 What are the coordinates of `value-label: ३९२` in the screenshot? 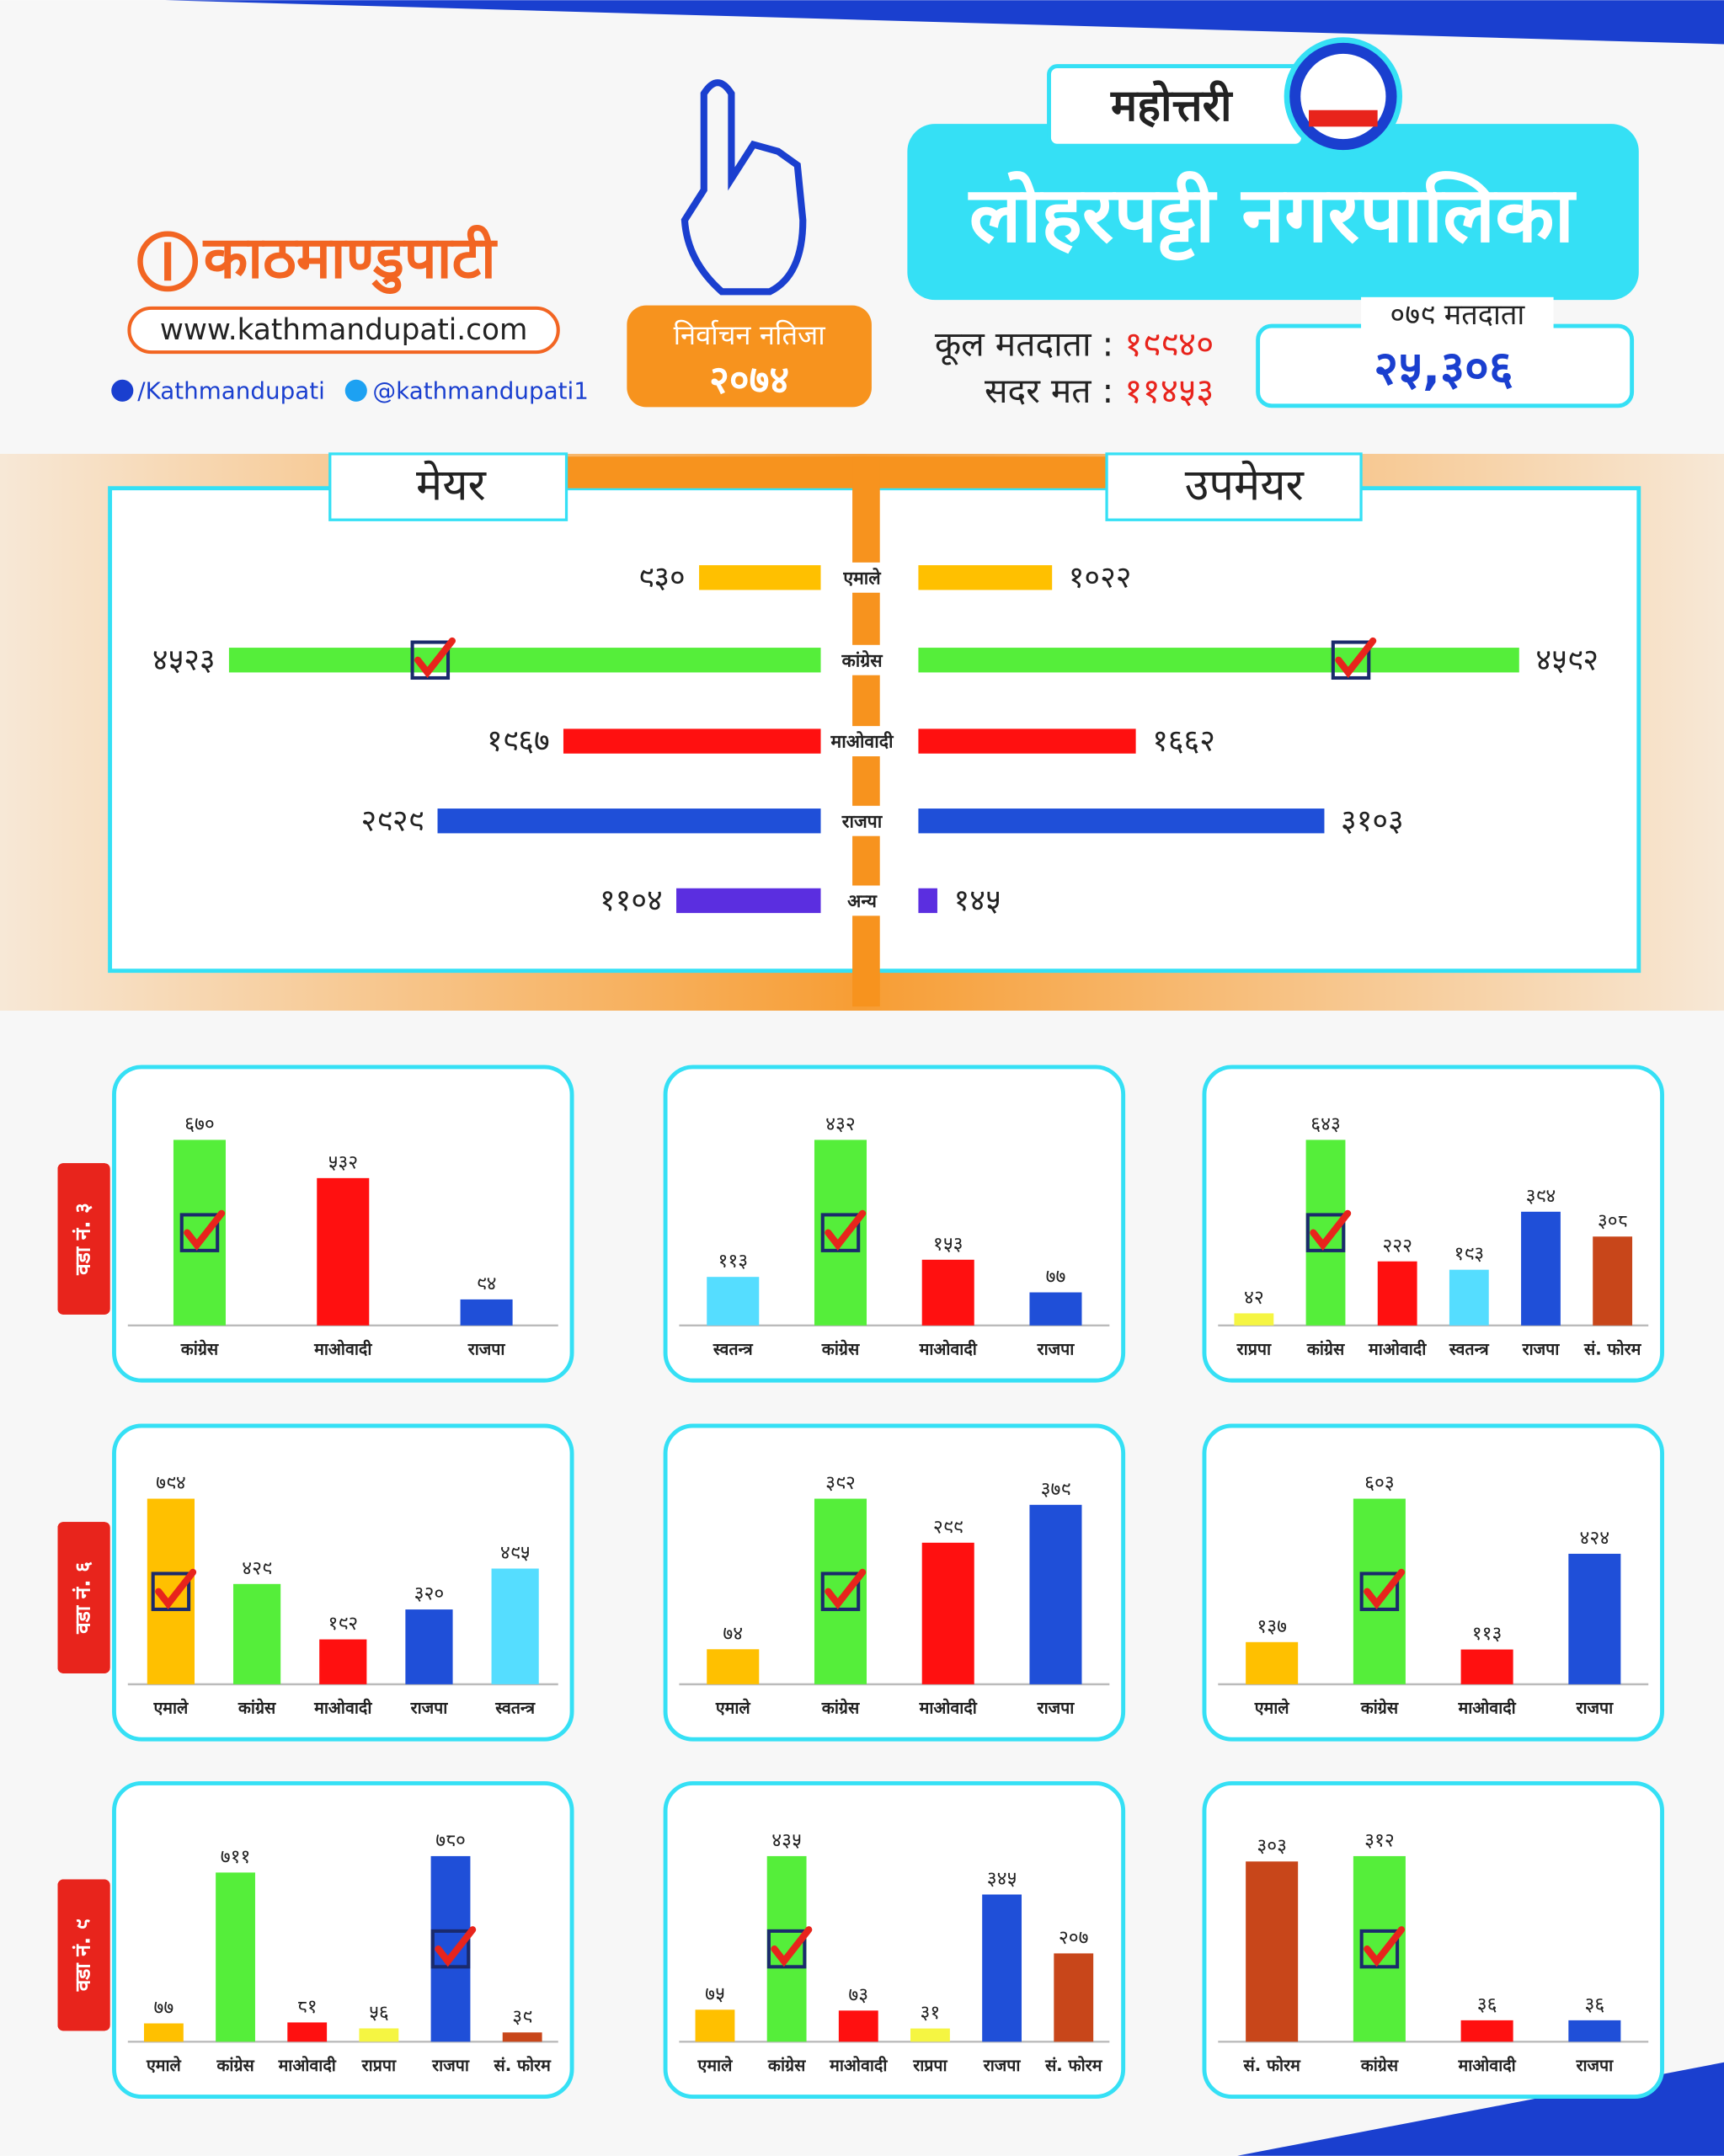 It's located at (840, 1483).